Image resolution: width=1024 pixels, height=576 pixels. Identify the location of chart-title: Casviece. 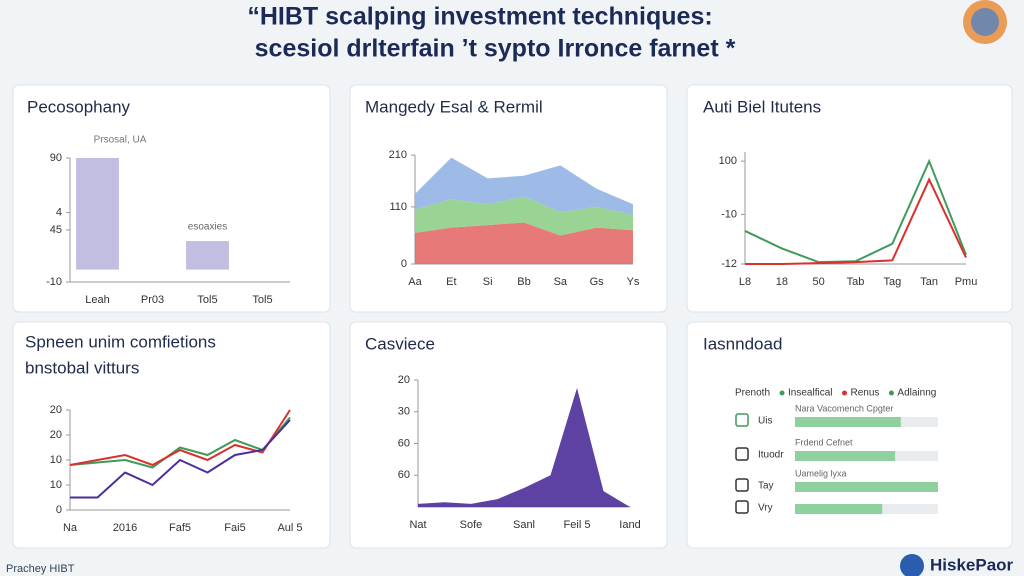
(400, 343).